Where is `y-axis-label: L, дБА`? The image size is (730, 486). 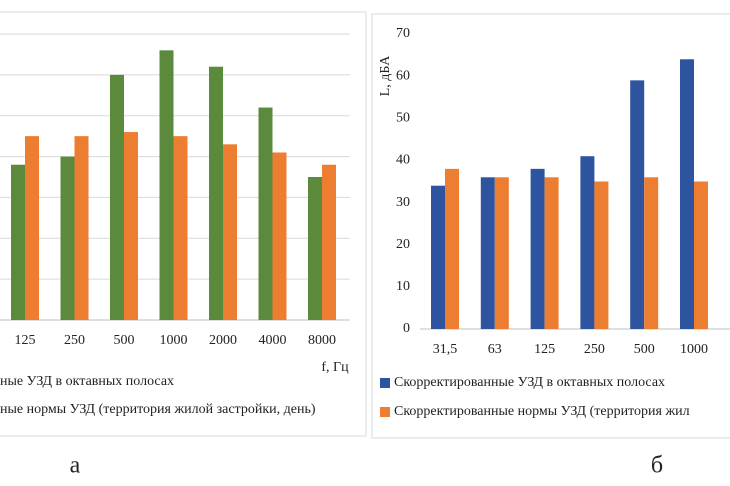 y-axis-label: L, дБА is located at coordinates (385, 76).